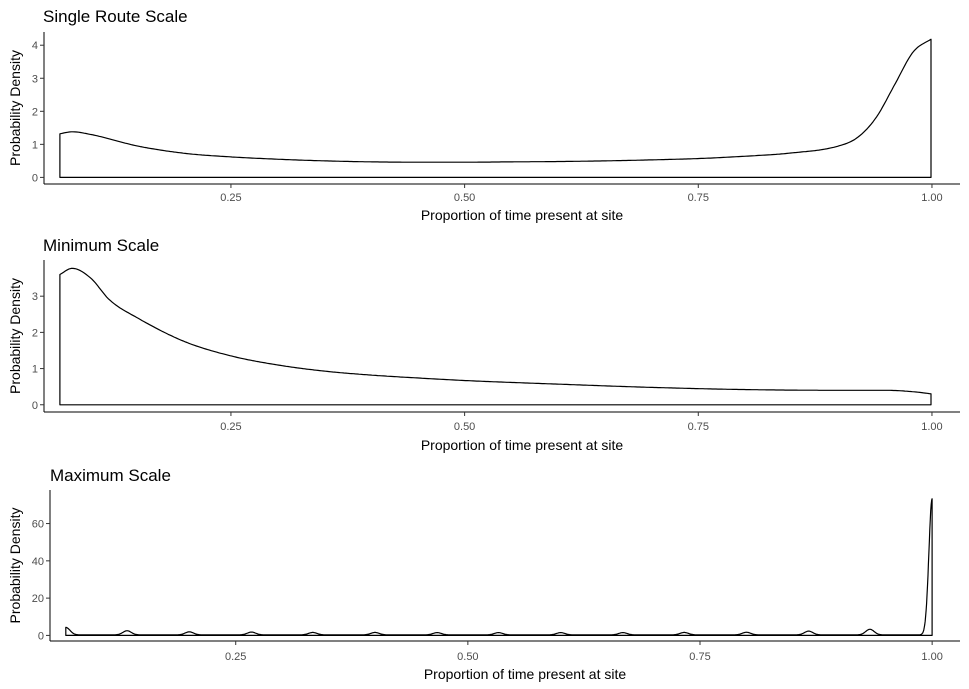 The width and height of the screenshot is (969, 689). Describe the element at coordinates (38, 525) in the screenshot. I see `y-tick-label: 60` at that location.